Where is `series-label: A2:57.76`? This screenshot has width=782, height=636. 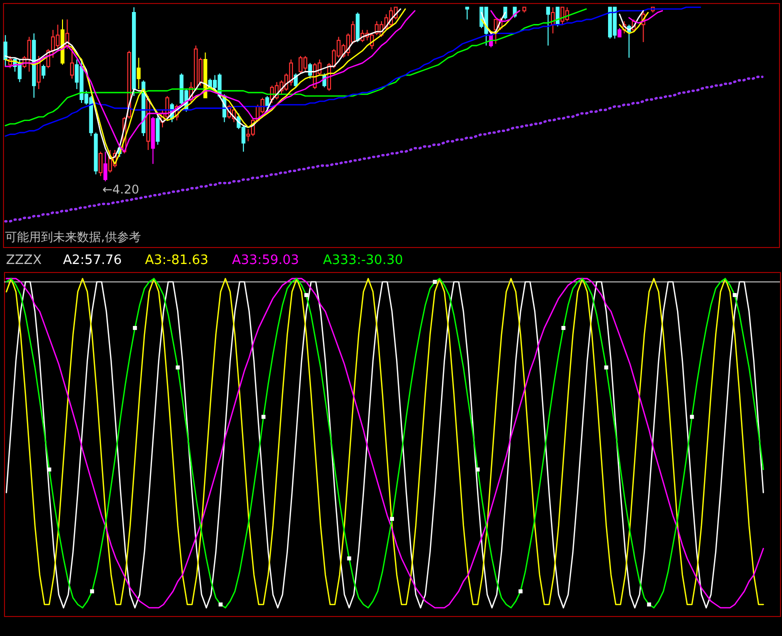
series-label: A2:57.76 is located at coordinates (92, 260).